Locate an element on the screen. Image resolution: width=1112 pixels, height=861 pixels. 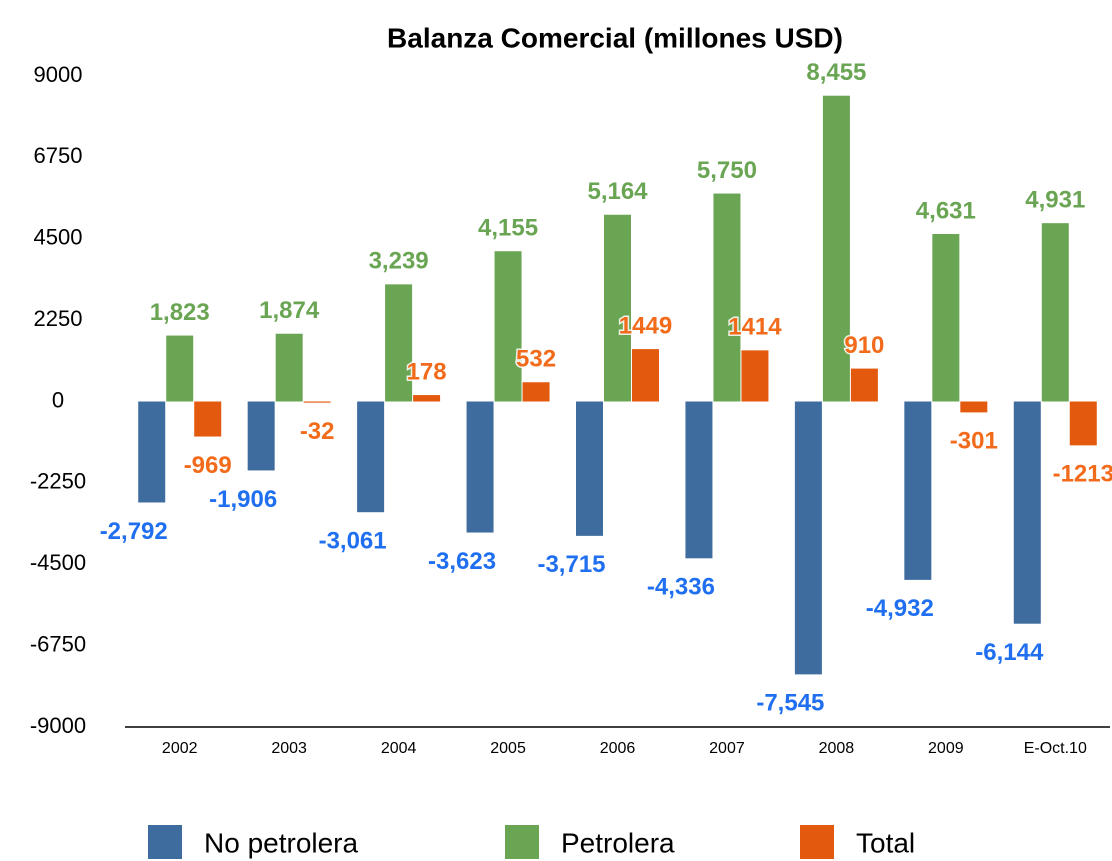
legend-label: Petrolera is located at coordinates (618, 842).